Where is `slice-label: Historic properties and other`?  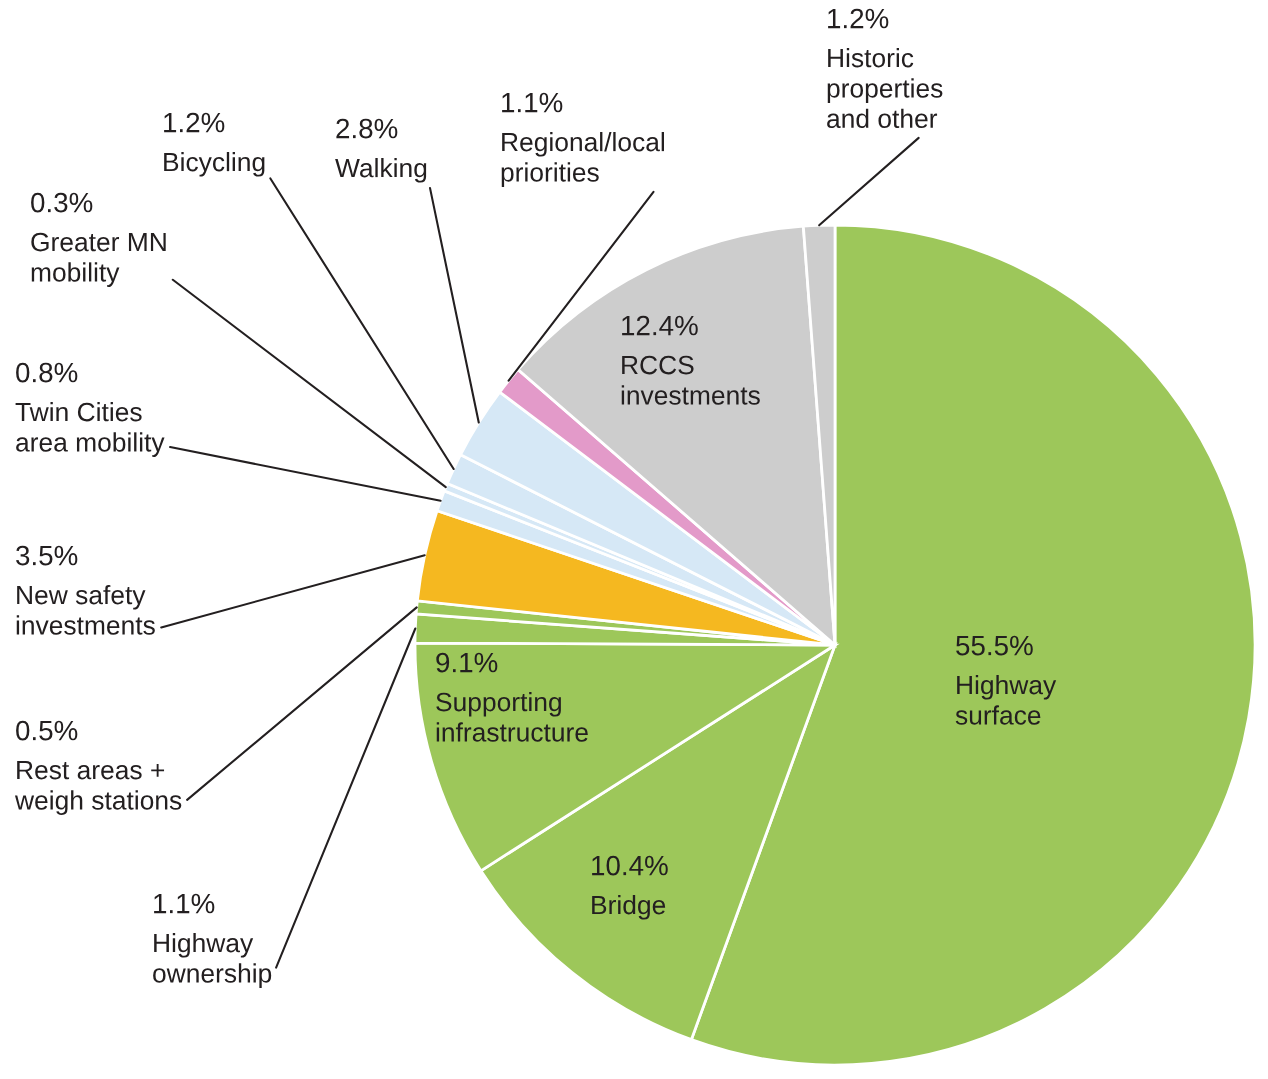
slice-label: Historic properties and other is located at coordinates (885, 88).